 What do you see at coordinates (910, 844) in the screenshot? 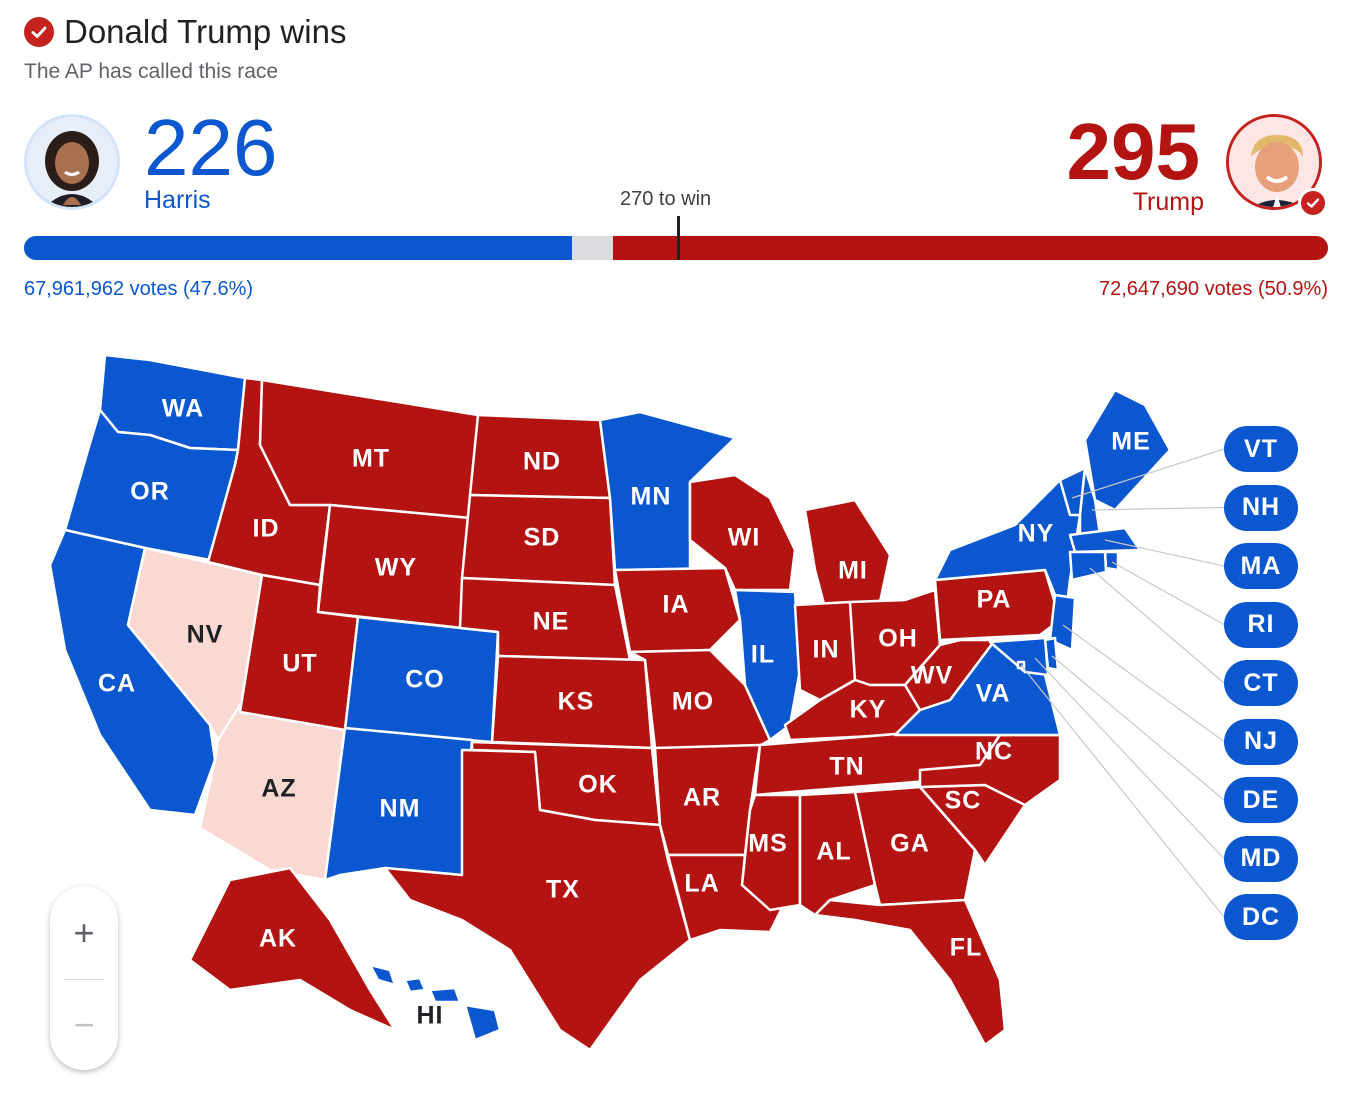
I see `state-label-ga: GA` at bounding box center [910, 844].